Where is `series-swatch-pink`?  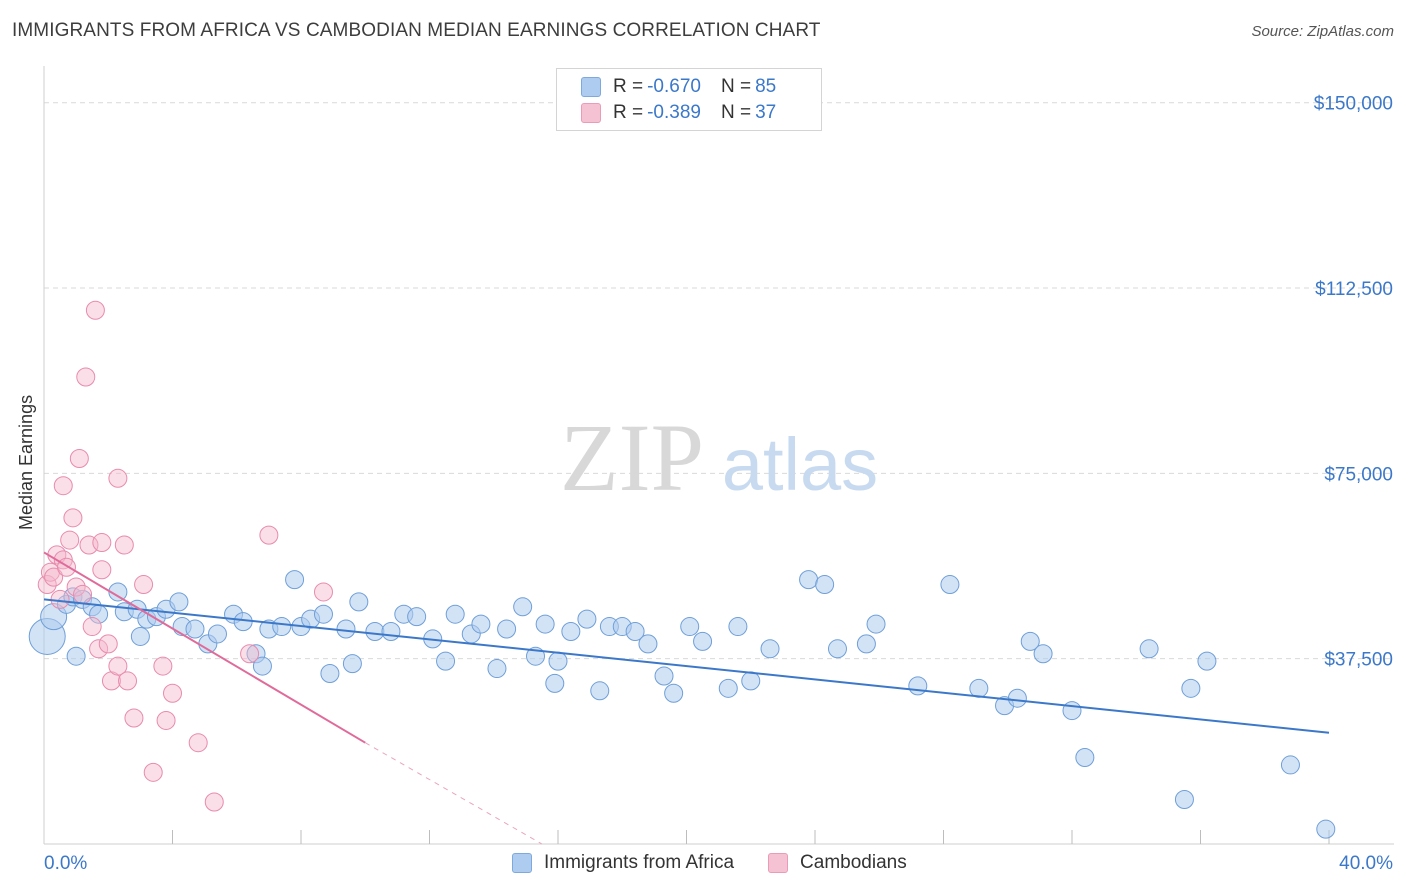 series-swatch-pink is located at coordinates (778, 863).